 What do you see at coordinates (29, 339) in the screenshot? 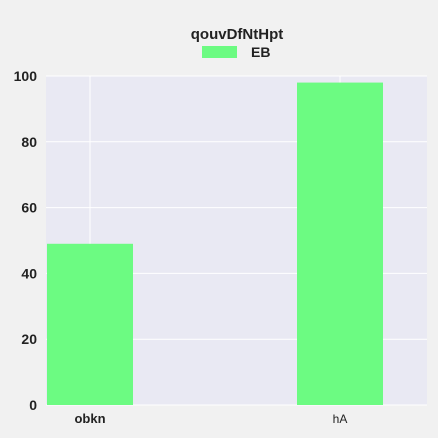
I see `y-tick-label: 20` at bounding box center [29, 339].